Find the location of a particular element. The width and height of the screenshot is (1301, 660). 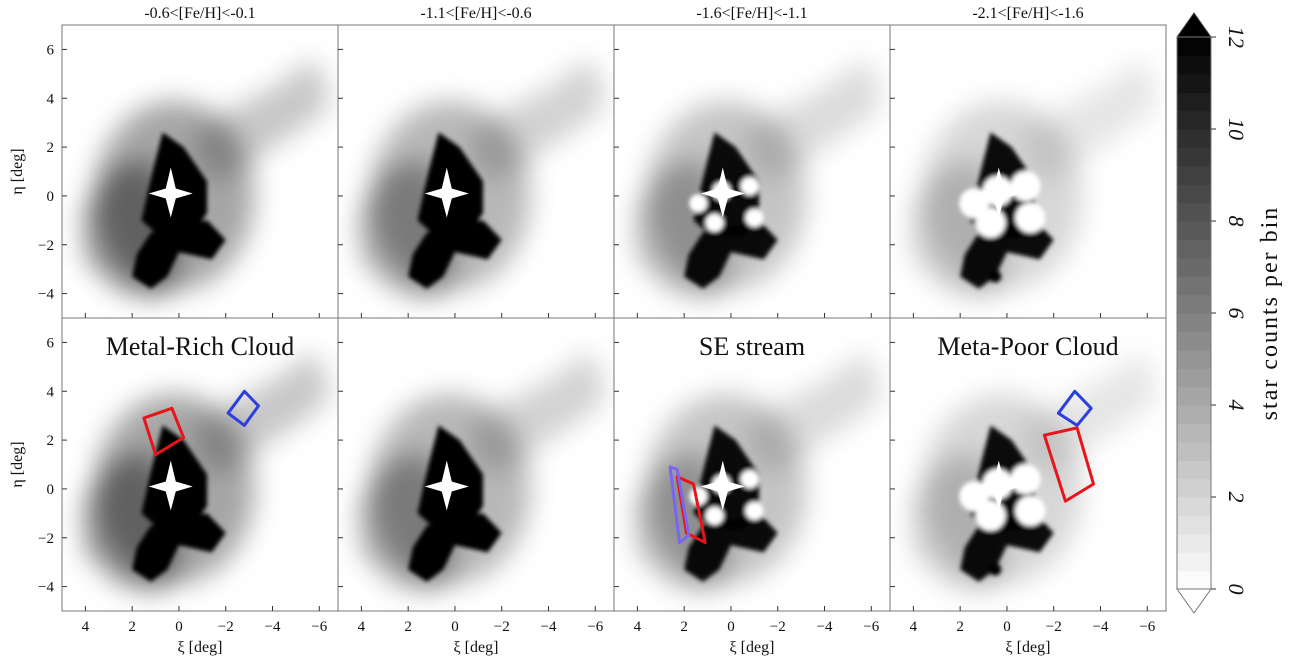

column-title: -1.6<[Fe/H]<-1.1 is located at coordinates (751, 13).